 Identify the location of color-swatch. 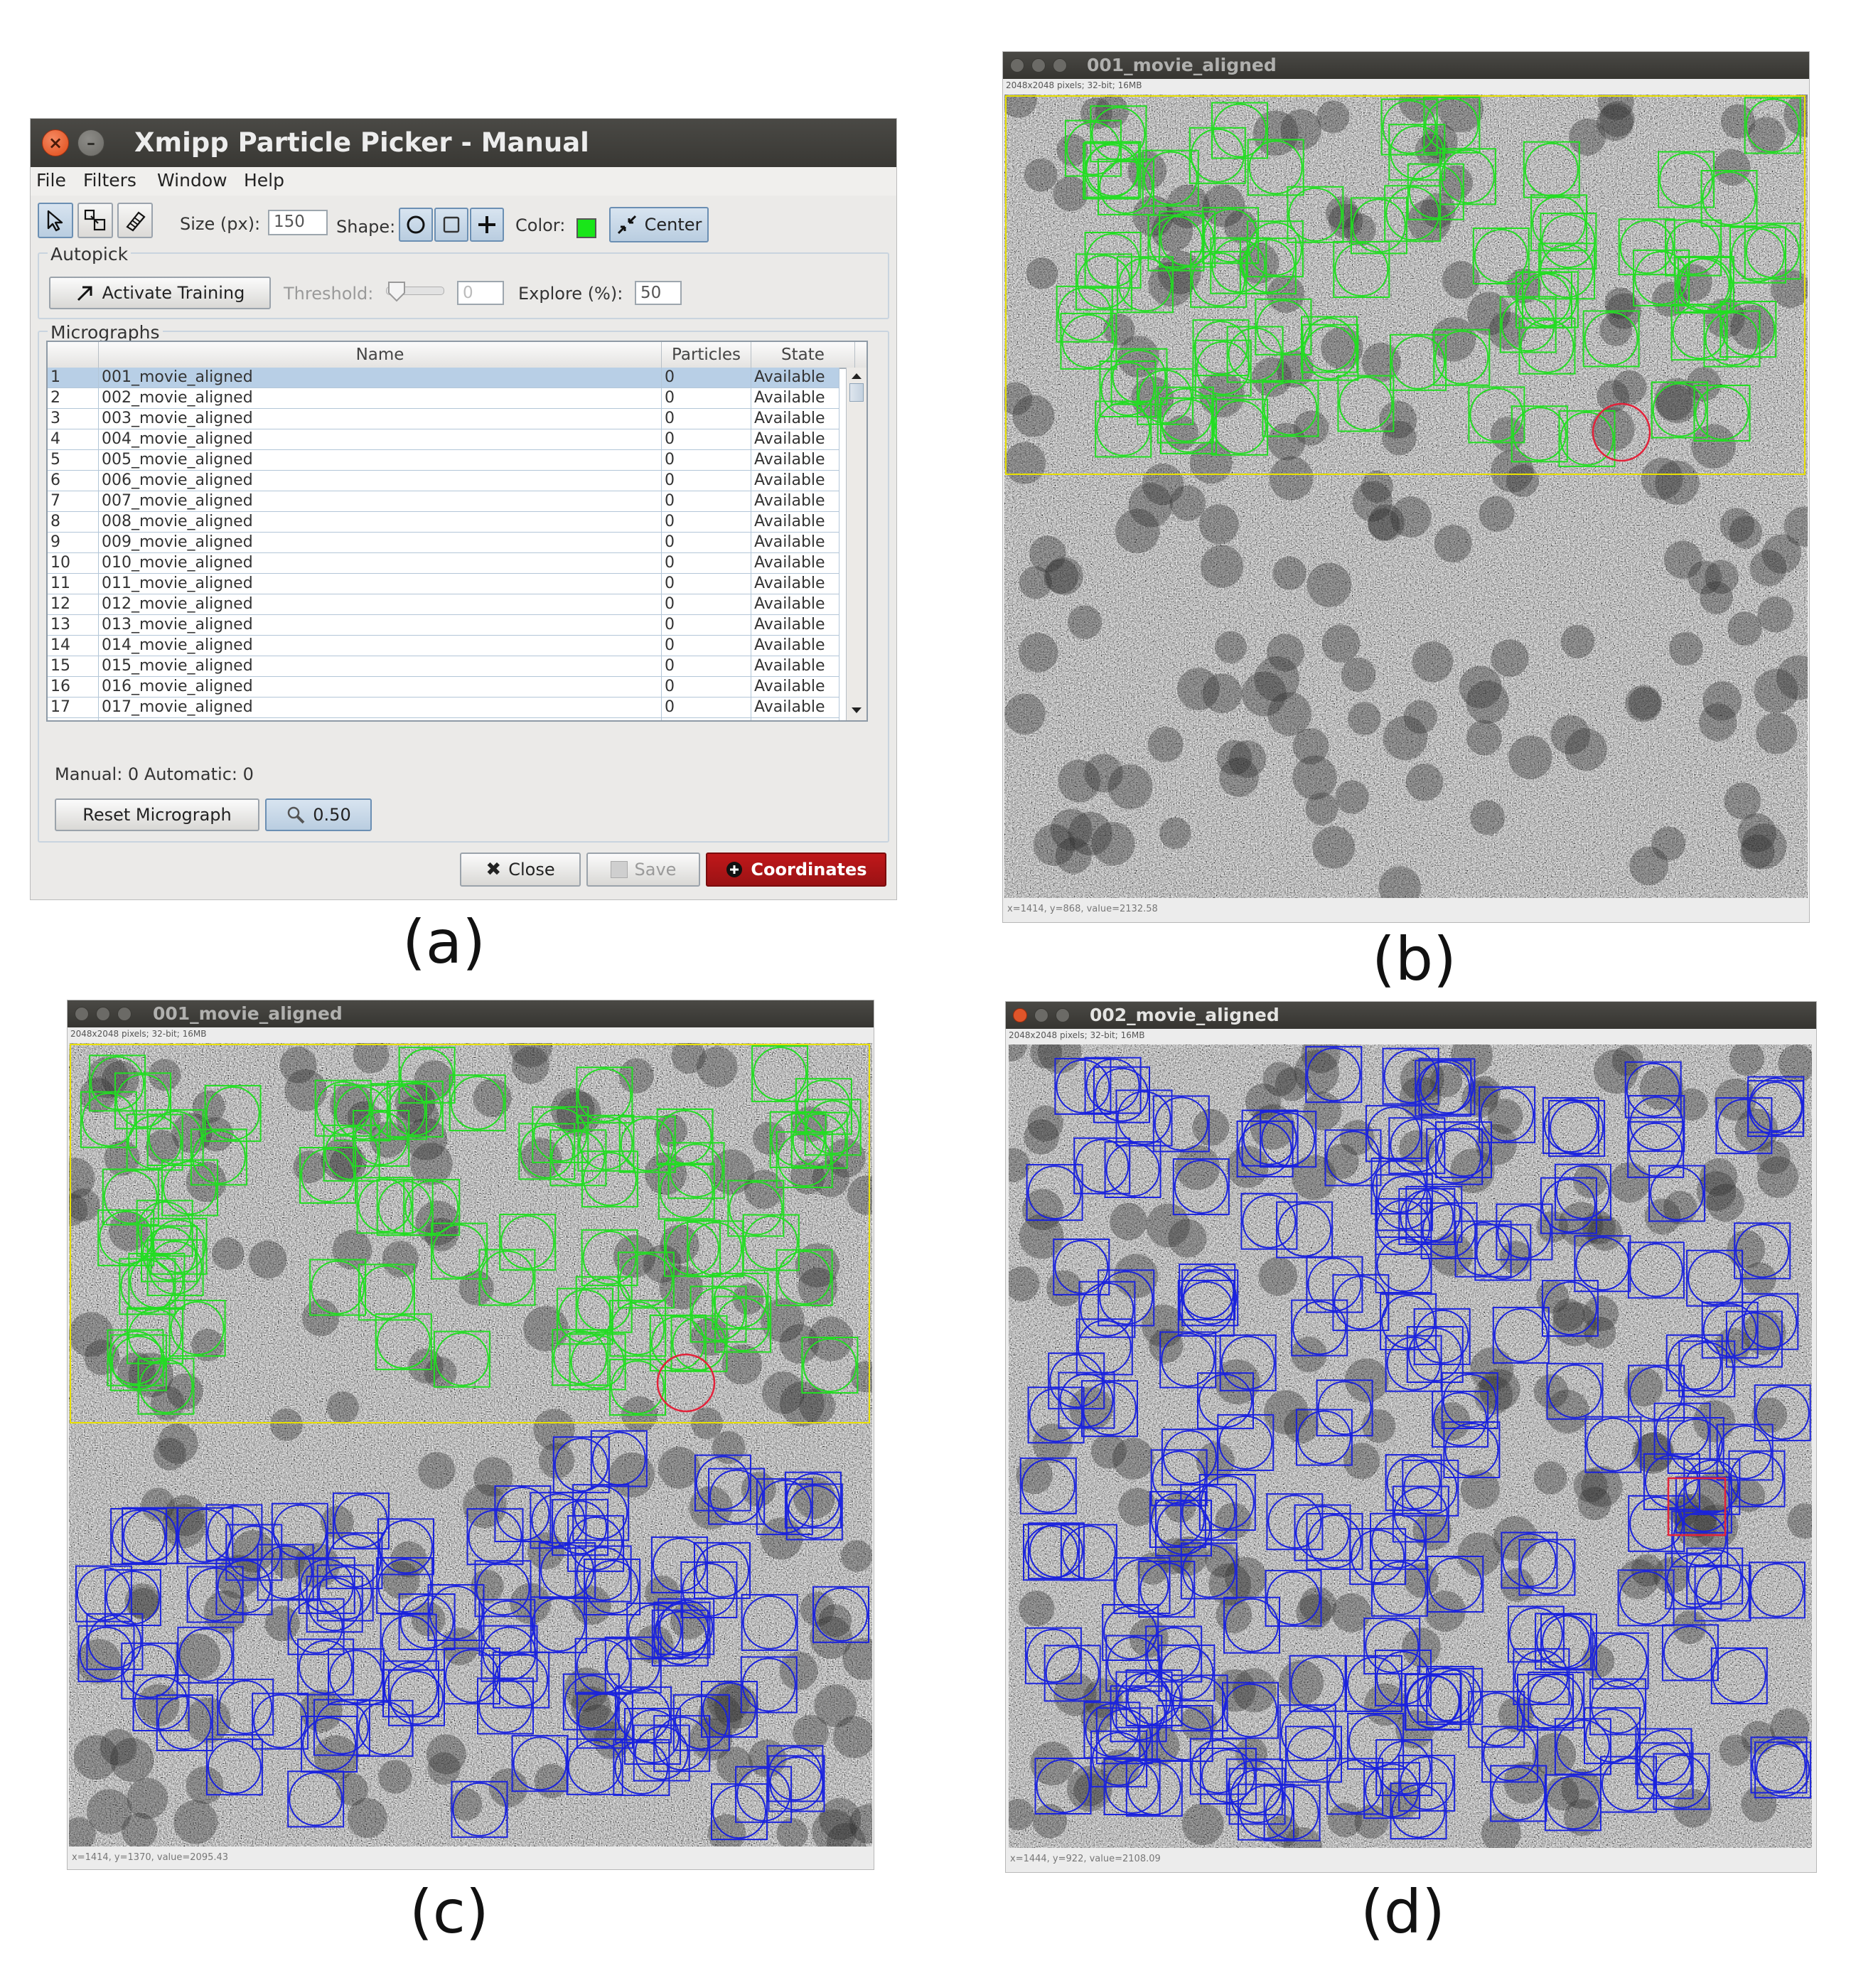
(586, 228).